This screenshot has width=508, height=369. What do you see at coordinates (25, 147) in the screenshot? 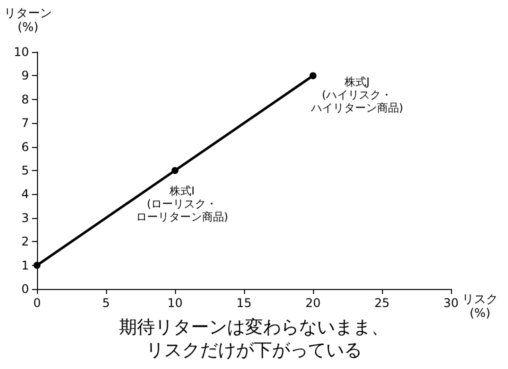
I see `y-tick-label: 6` at bounding box center [25, 147].